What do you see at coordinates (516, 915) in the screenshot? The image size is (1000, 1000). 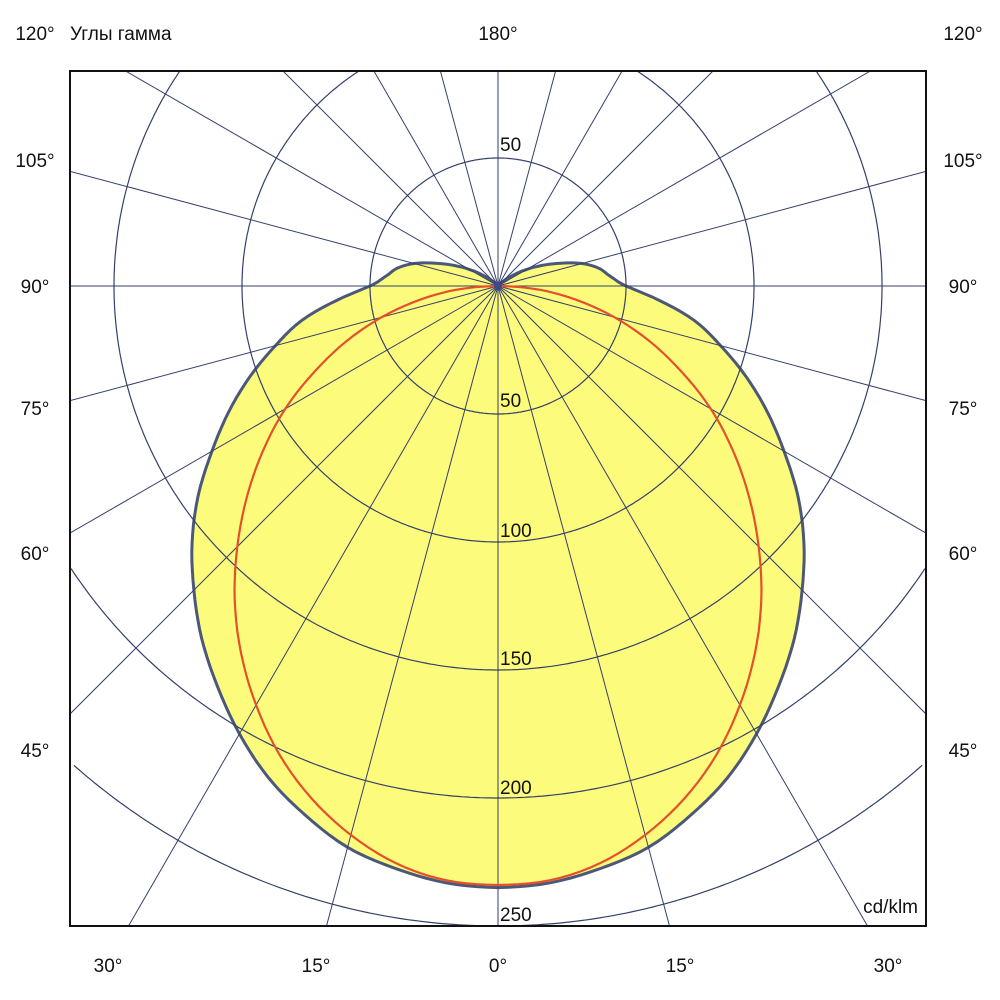 I see `ring-label: 250` at bounding box center [516, 915].